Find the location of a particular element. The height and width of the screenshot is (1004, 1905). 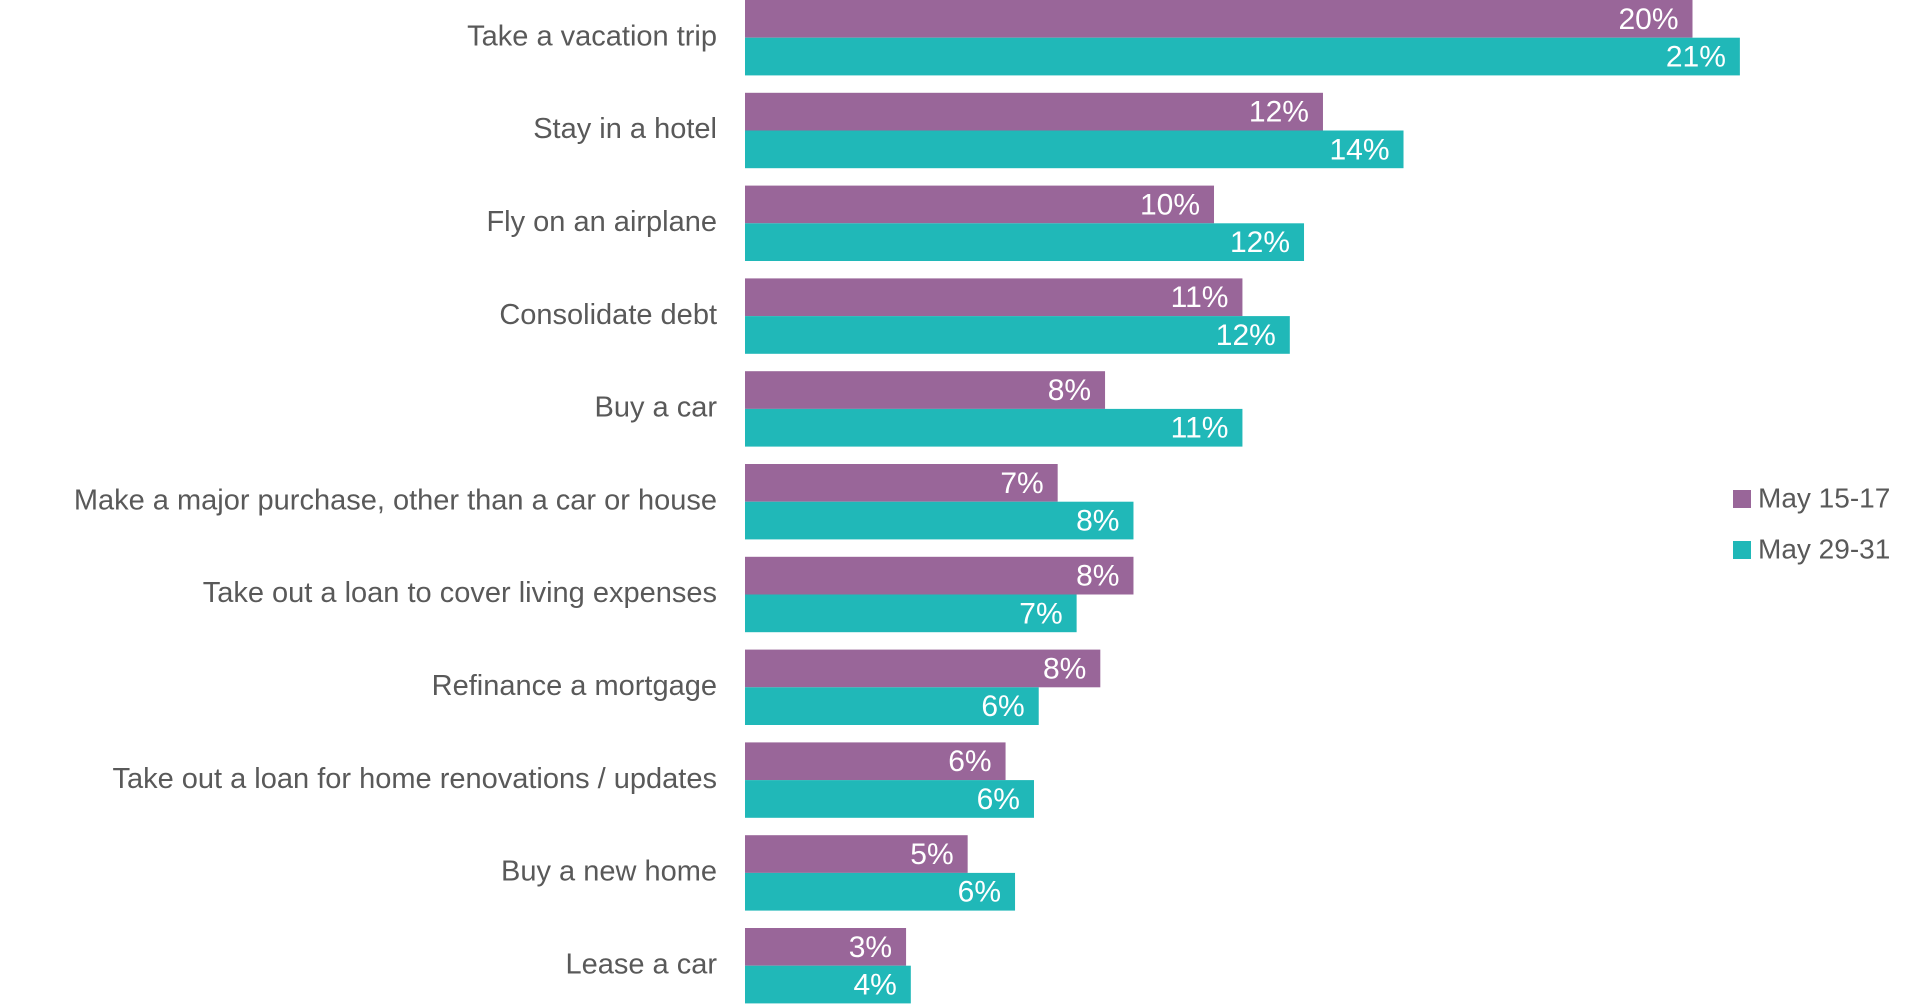

category-label: Consolidate debt is located at coordinates (608, 315).